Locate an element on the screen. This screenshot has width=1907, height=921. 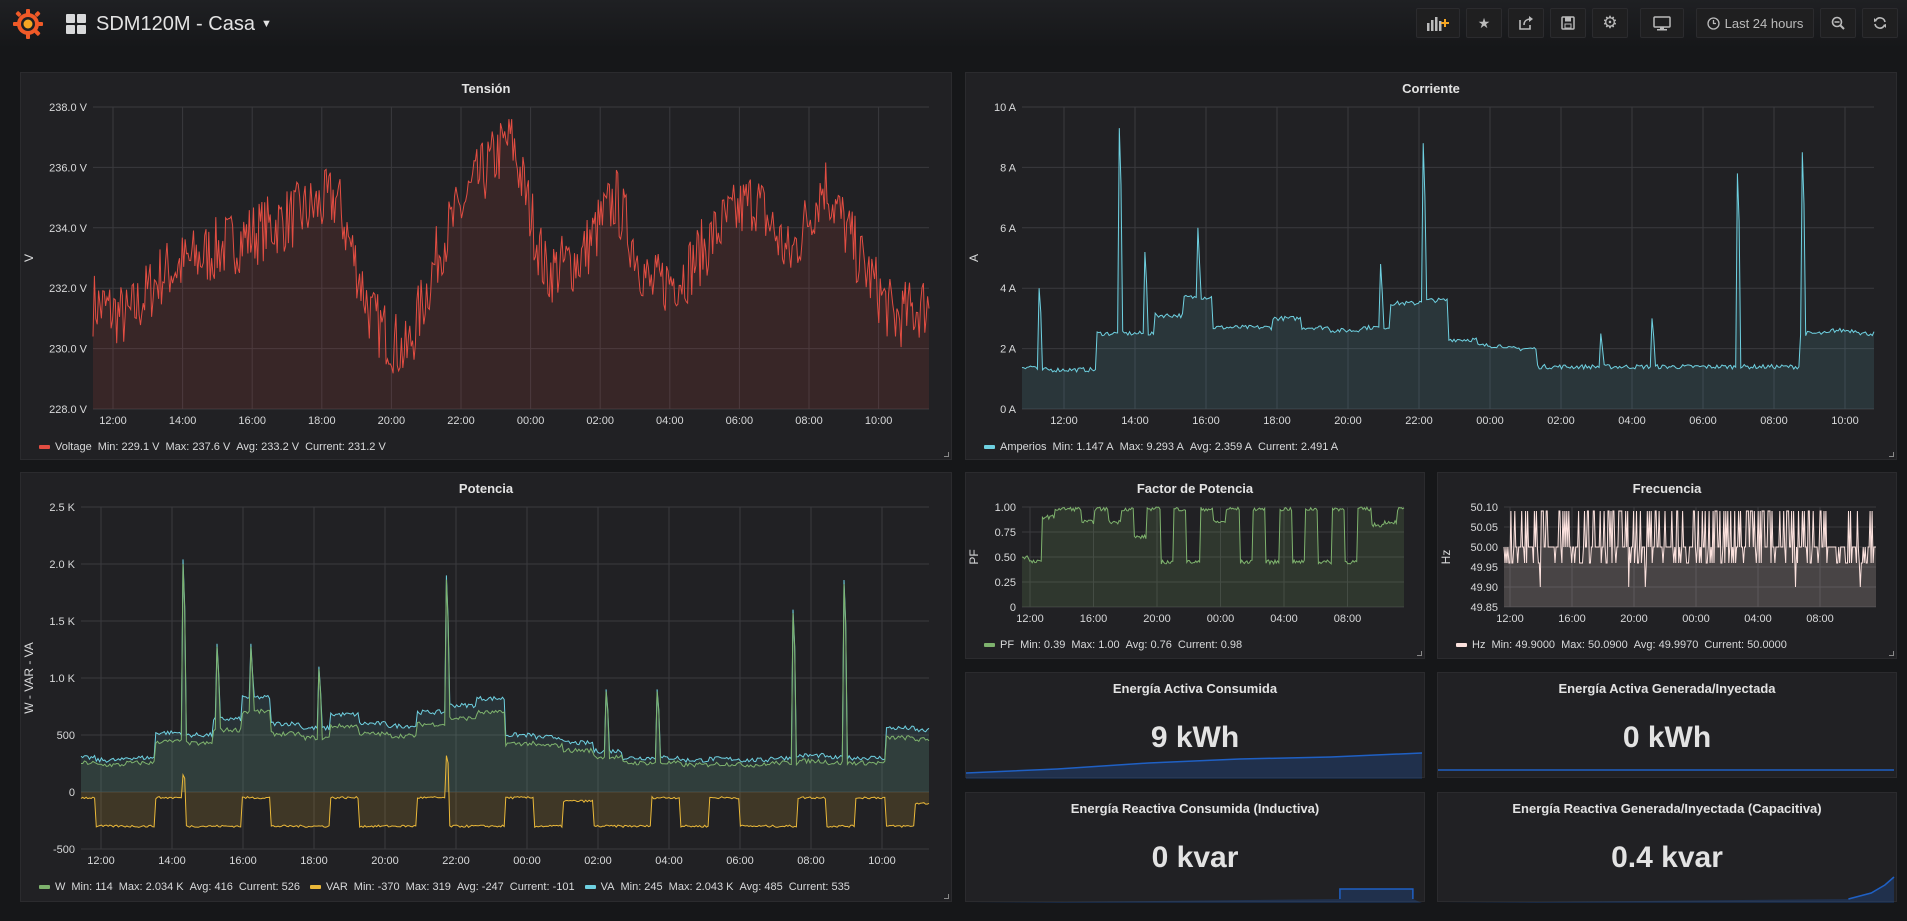
y-tick-label: 50.05 is located at coordinates (1484, 528).